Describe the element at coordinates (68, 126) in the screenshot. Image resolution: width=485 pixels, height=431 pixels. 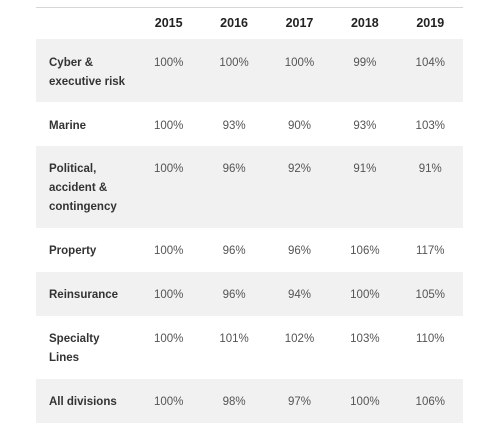
I see `row-label: Marine` at that location.